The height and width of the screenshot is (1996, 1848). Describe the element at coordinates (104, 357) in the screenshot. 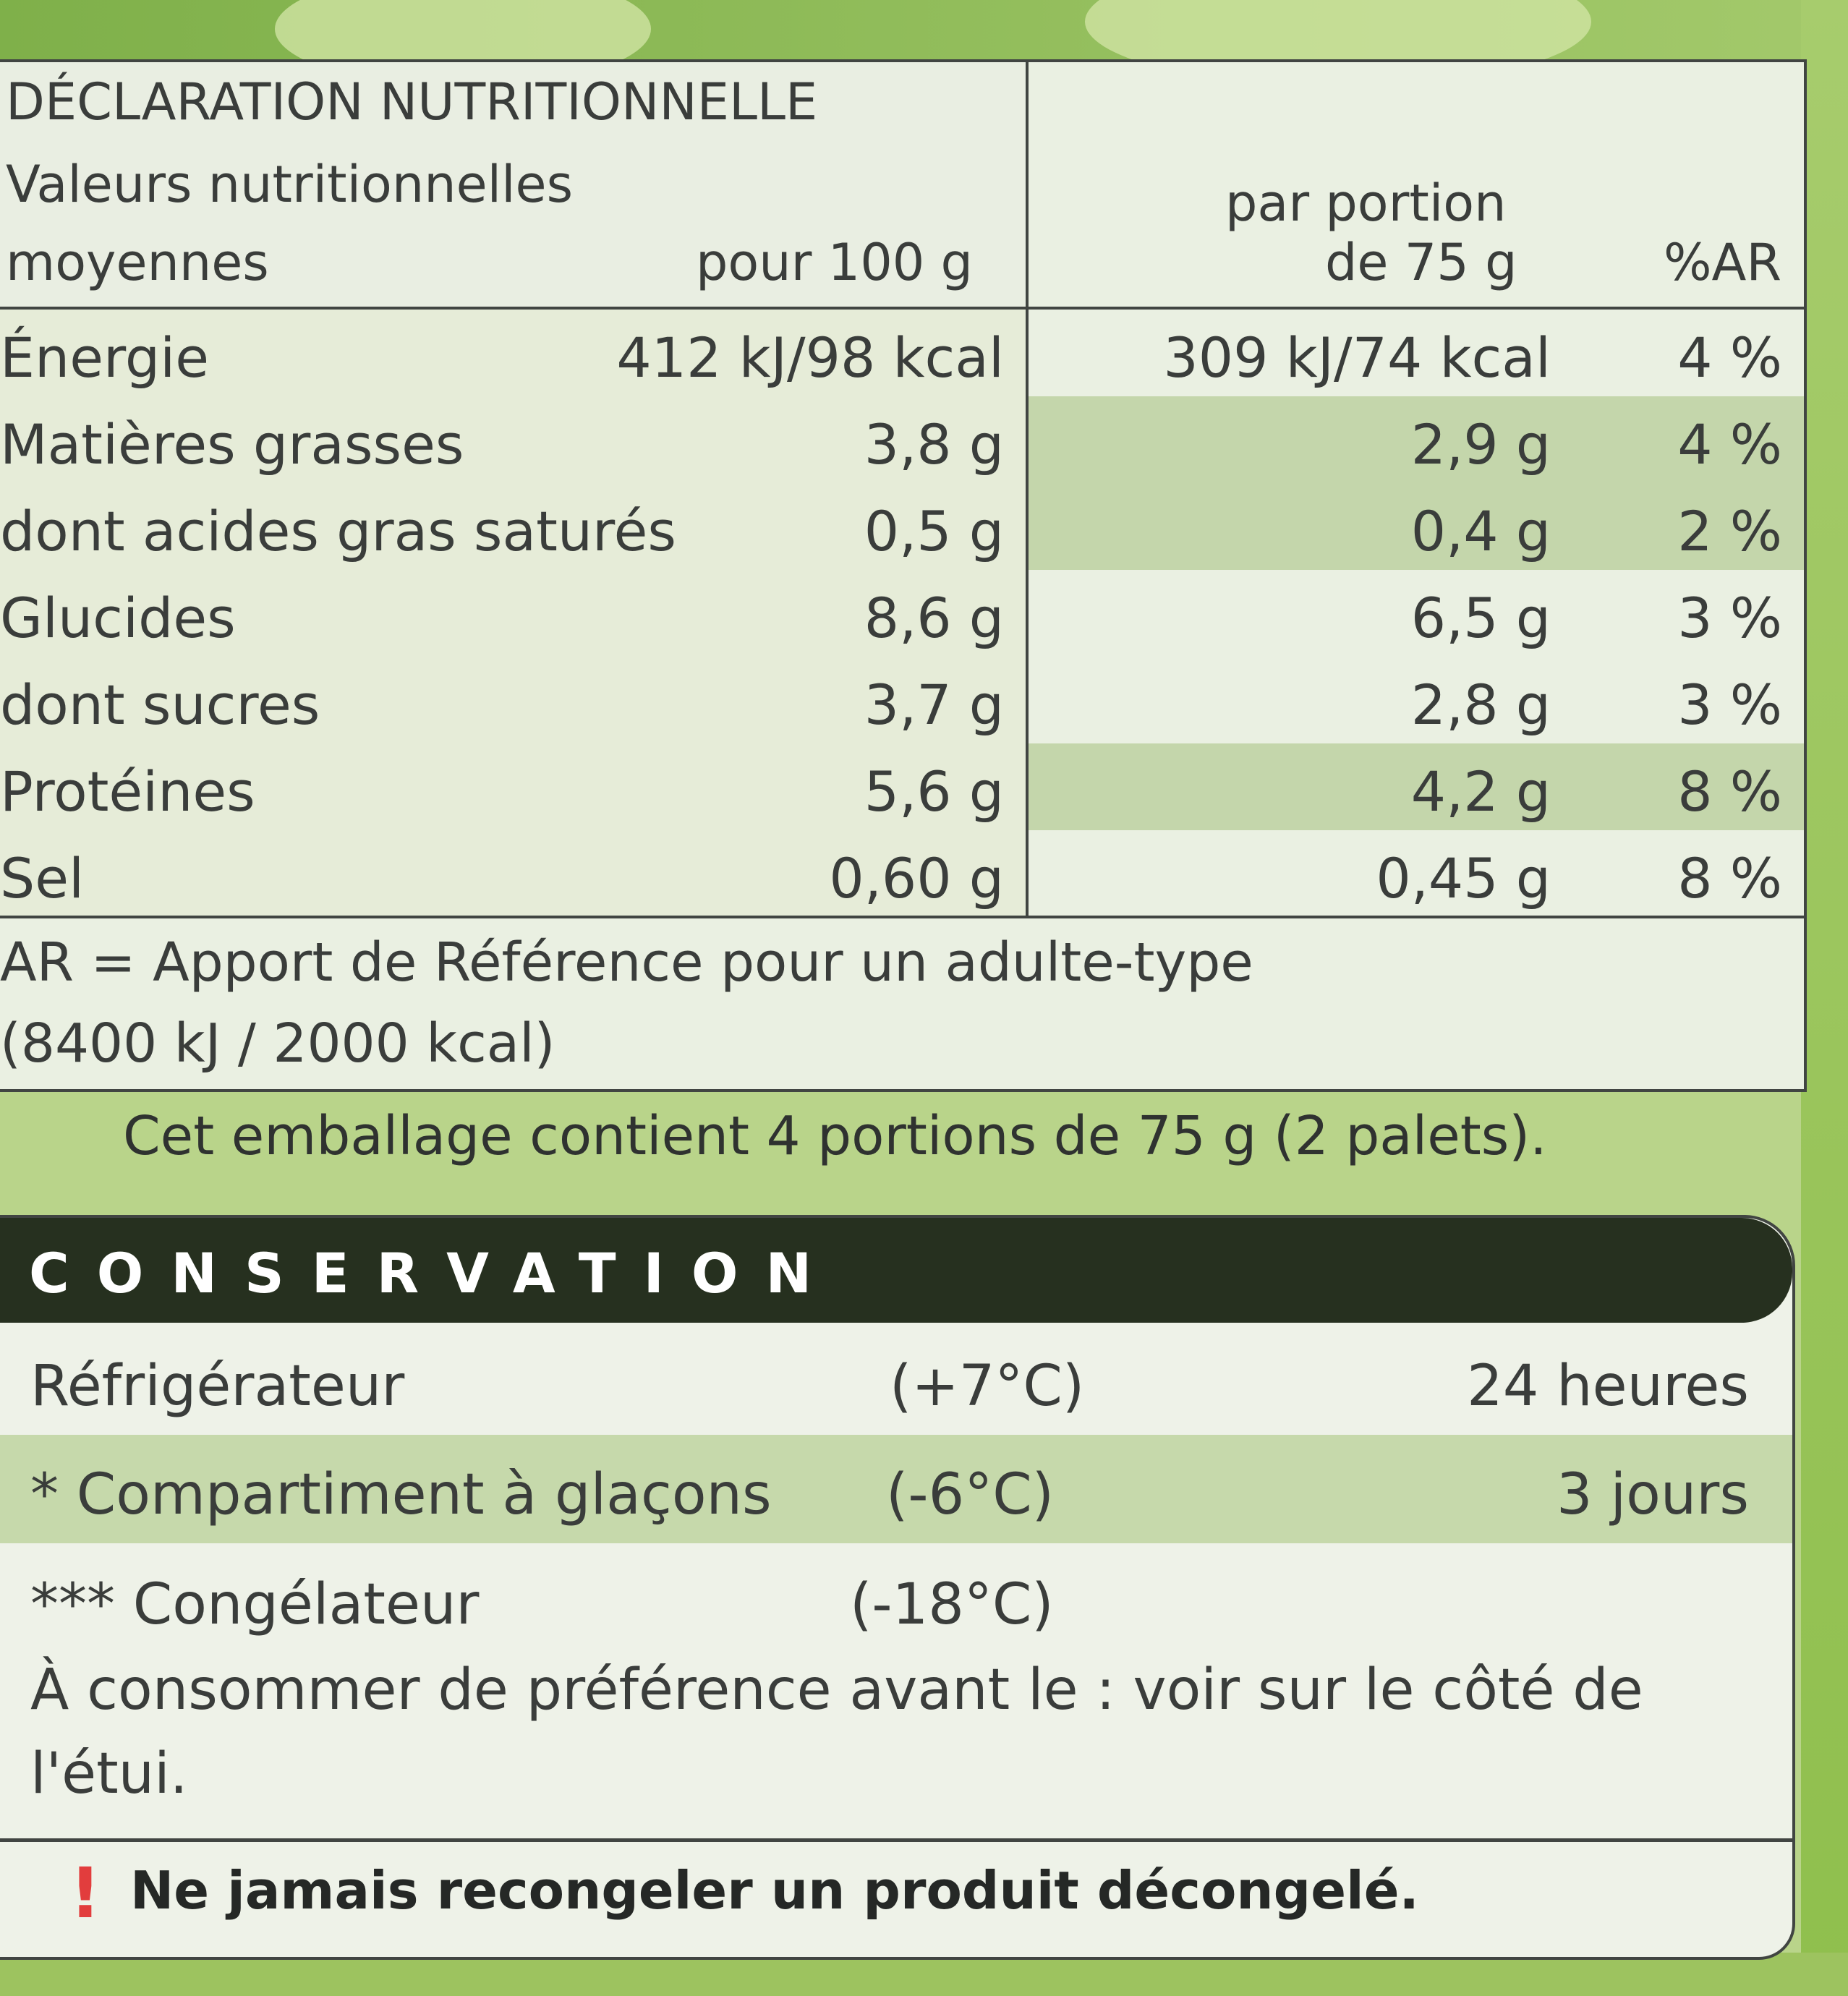

I see `row-label: Énergie` at that location.